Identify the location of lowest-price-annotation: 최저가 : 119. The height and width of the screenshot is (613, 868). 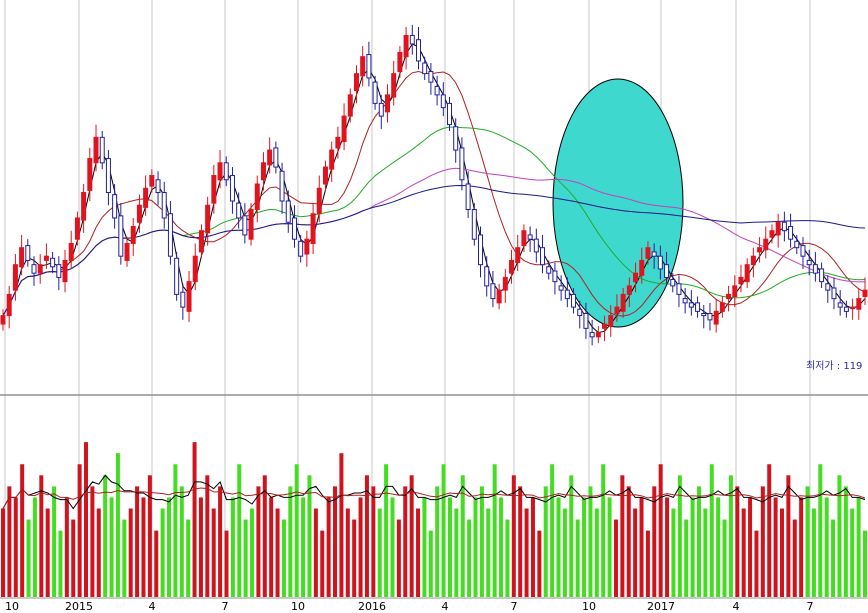
(834, 366).